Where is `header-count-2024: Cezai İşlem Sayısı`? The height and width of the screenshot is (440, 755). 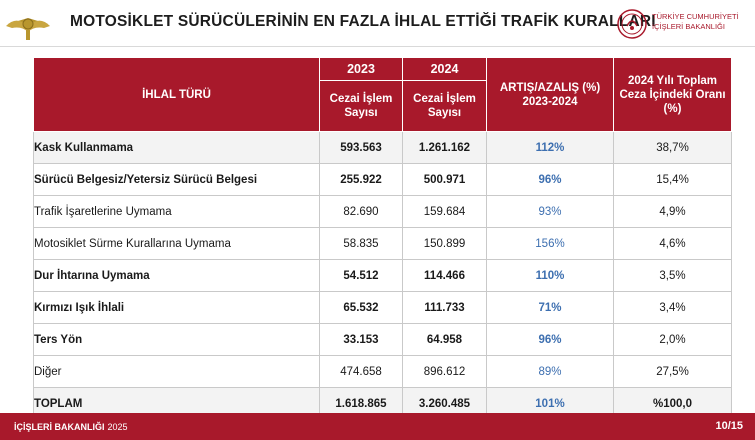 header-count-2024: Cezai İşlem Sayısı is located at coordinates (444, 106).